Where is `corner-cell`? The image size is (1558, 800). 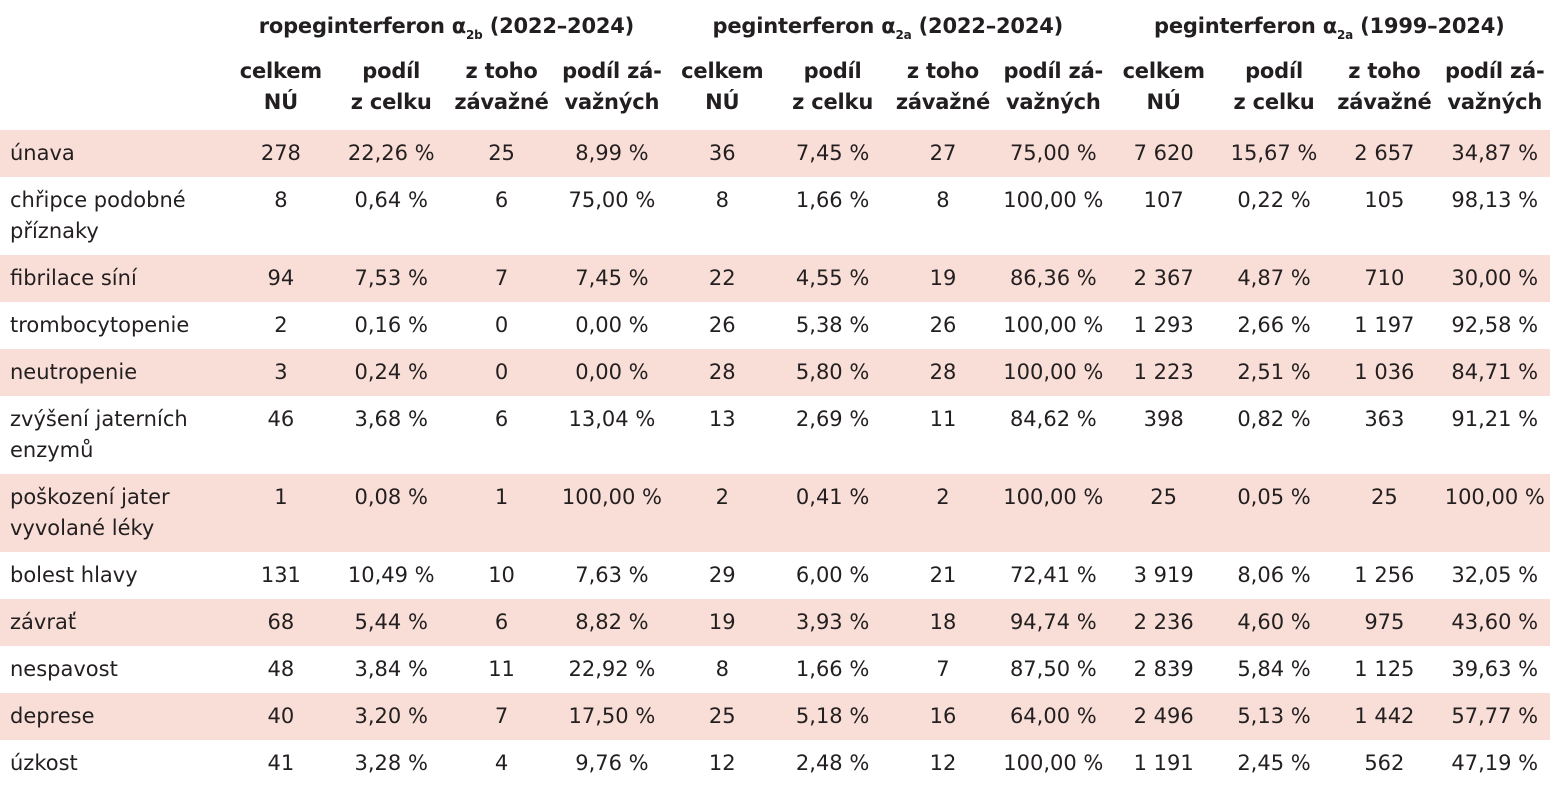 corner-cell is located at coordinates (113, 28).